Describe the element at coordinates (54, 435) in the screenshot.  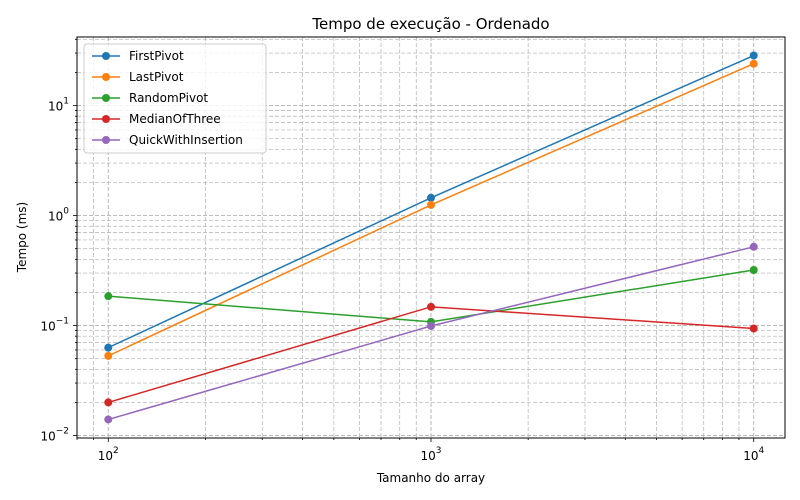
I see `y-tick-label: 10⁻²` at that location.